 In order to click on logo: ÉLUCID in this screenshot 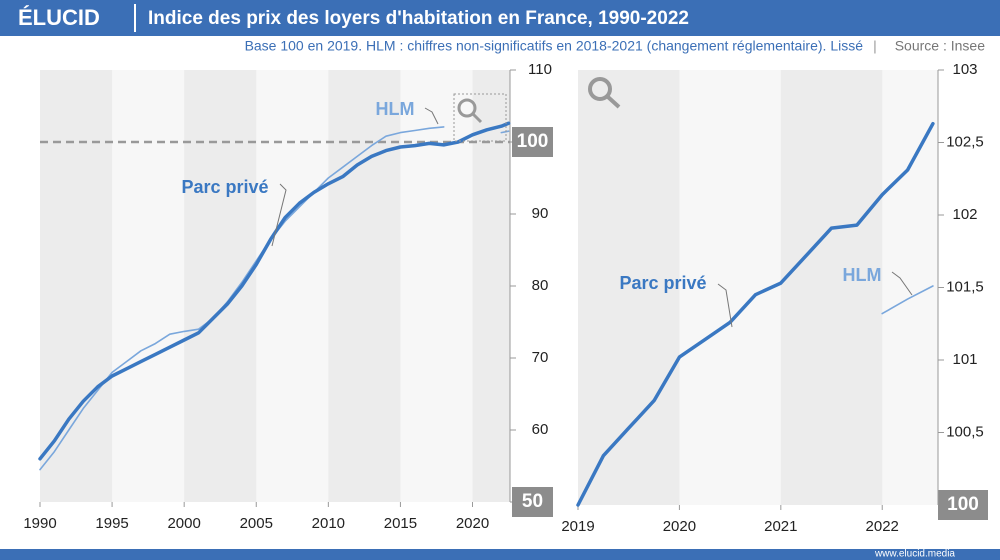, I will do `click(59, 17)`.